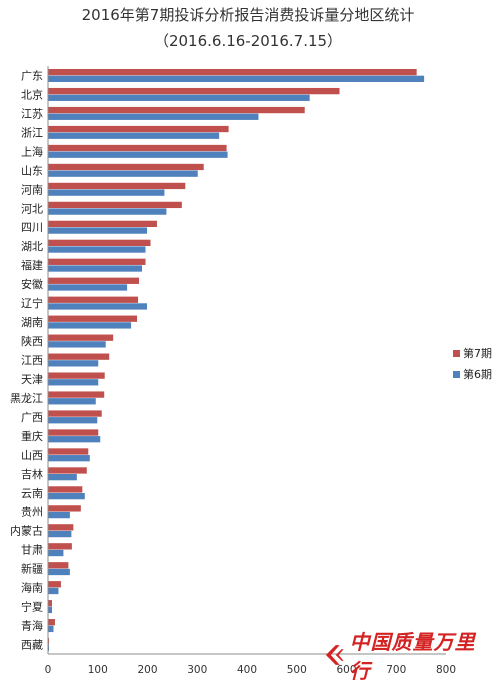 Image resolution: width=500 pixels, height=684 pixels. What do you see at coordinates (98, 670) in the screenshot?
I see `x-tick-label: 100` at bounding box center [98, 670].